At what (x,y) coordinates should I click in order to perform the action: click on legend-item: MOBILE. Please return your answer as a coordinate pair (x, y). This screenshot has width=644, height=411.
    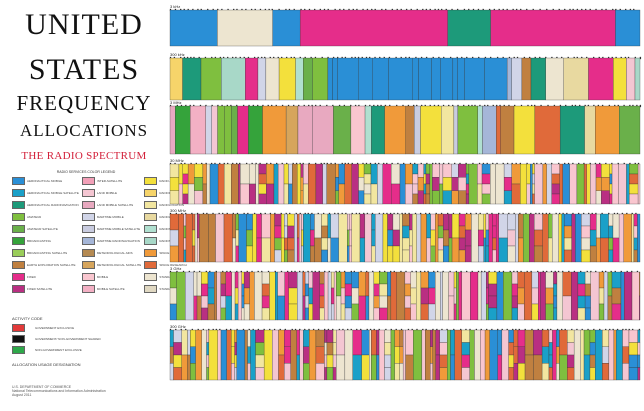
    Looking at the image, I should click on (111, 276).